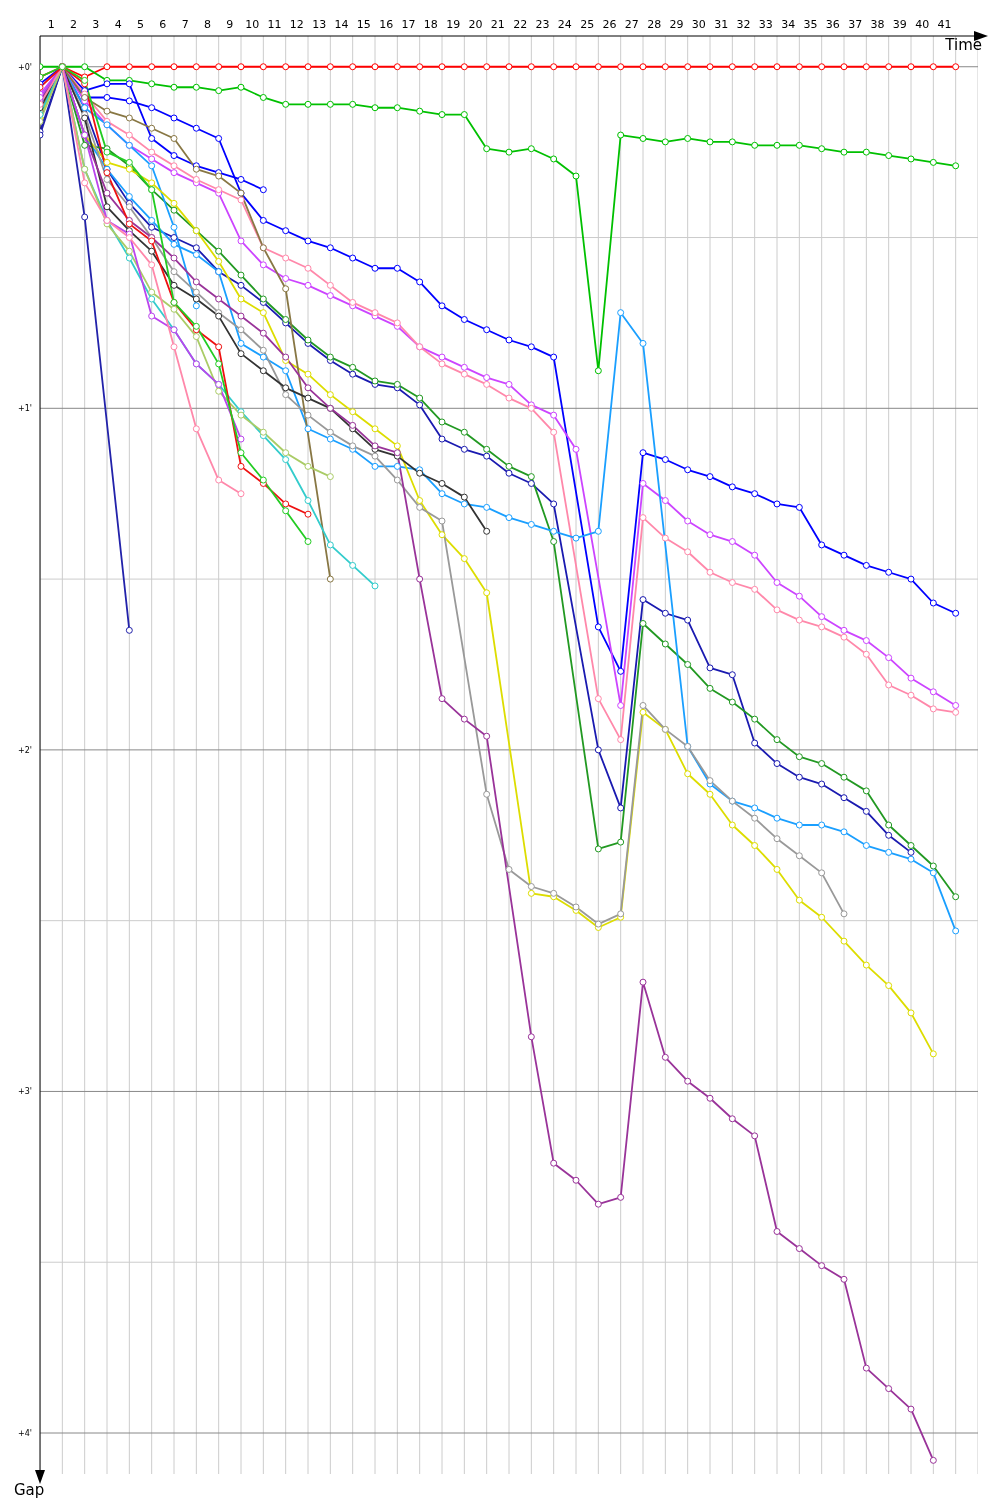  What do you see at coordinates (25, 1433) in the screenshot?
I see `y-tick-label: +4'` at bounding box center [25, 1433].